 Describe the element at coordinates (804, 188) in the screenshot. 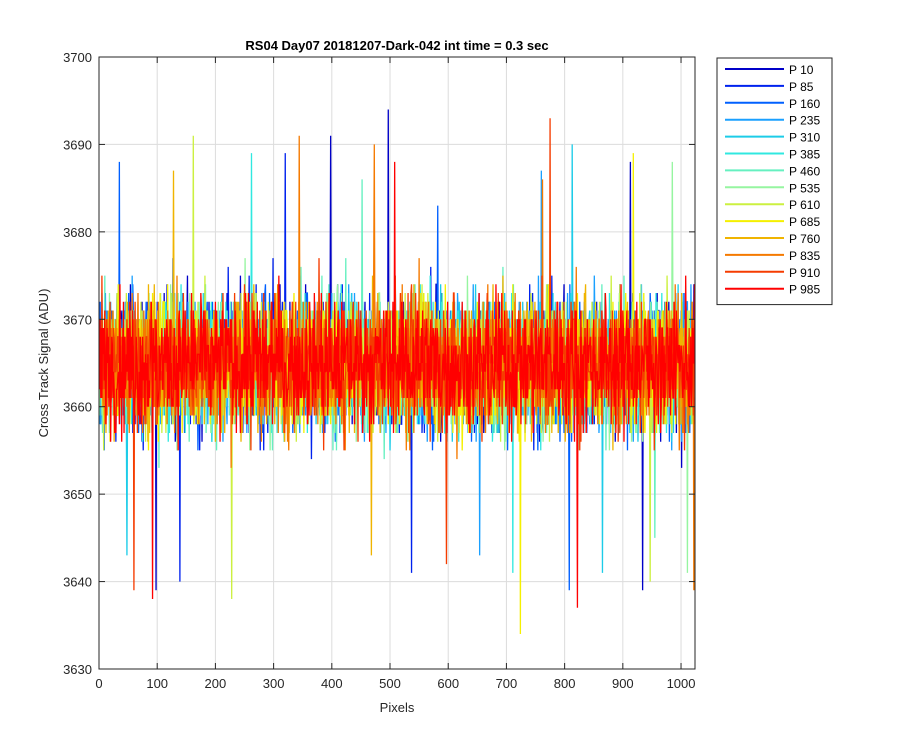

I see `legend-label: P 535` at that location.